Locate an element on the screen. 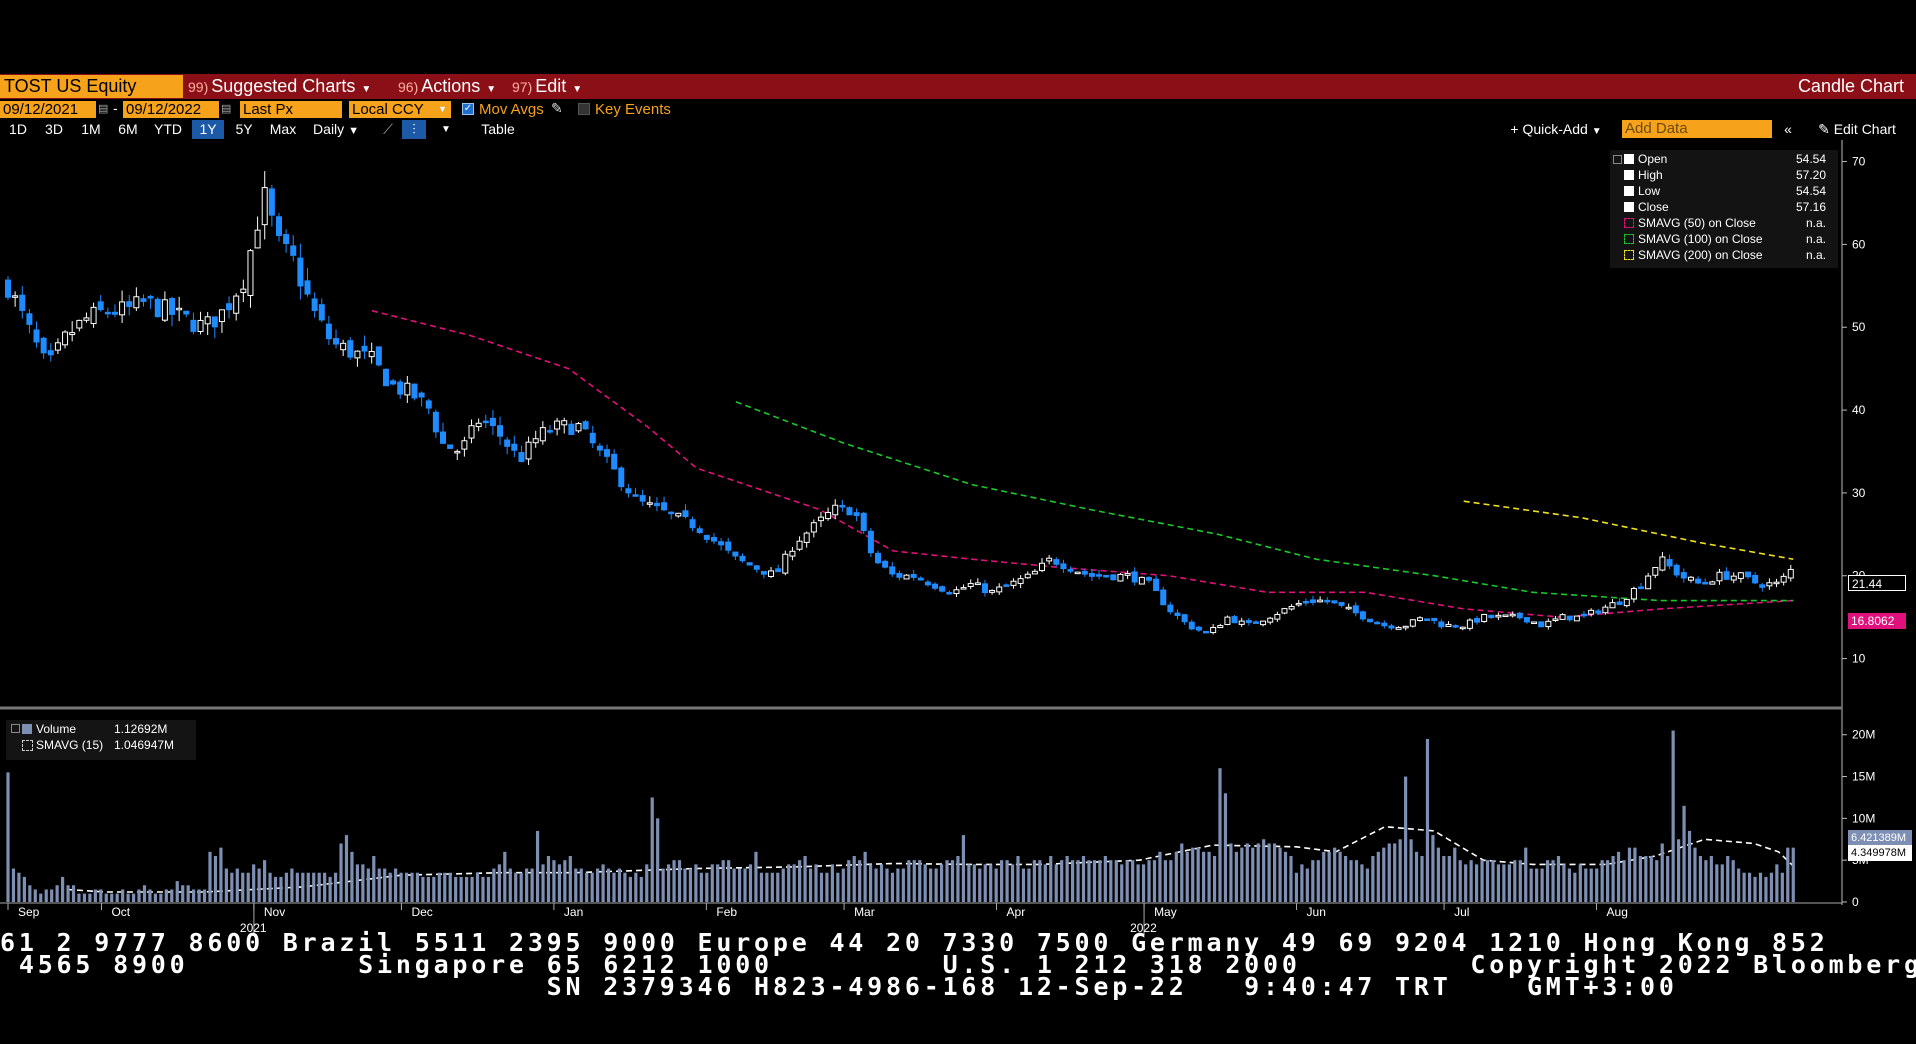 The height and width of the screenshot is (1044, 1916). month-label: Jun is located at coordinates (1316, 912).